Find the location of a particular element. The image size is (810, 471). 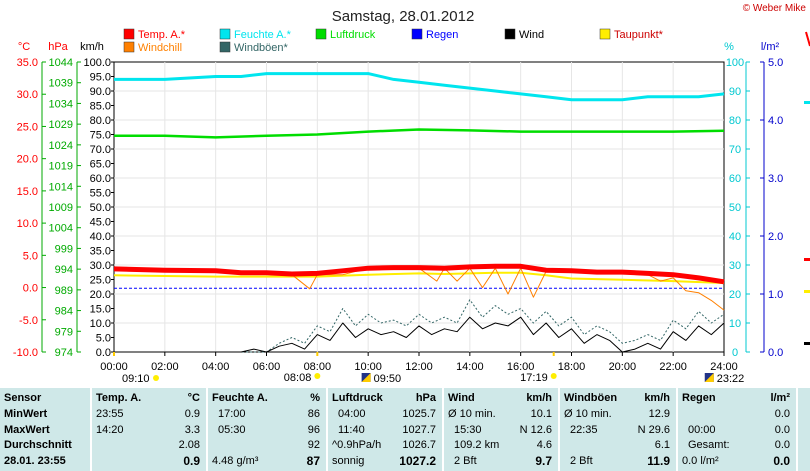

legend-label: Taupunkt* is located at coordinates (639, 35).